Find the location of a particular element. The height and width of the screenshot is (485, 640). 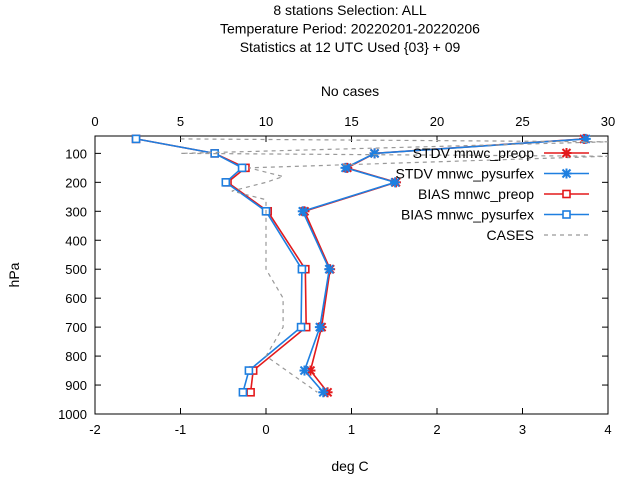

chart-title-line: Statistics at 12 UTC Used {03} + 09 is located at coordinates (350, 47).